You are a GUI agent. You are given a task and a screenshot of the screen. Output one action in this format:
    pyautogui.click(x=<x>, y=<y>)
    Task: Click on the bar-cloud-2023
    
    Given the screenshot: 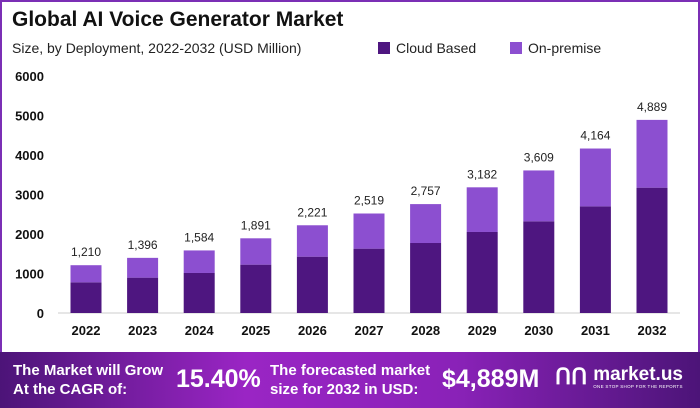 What is the action you would take?
    pyautogui.click(x=143, y=295)
    